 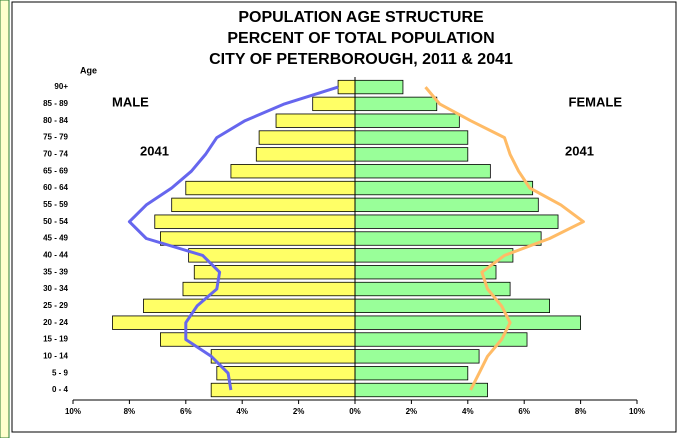 What do you see at coordinates (55, 271) in the screenshot?
I see `y-tick-label: 35 - 39` at bounding box center [55, 271].